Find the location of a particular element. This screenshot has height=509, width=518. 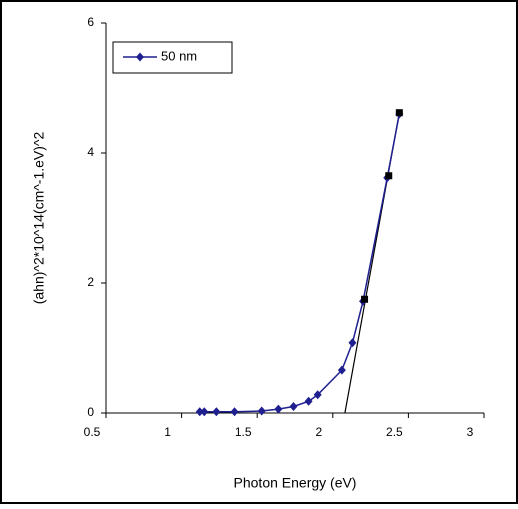

x-tick-label: 2.5 is located at coordinates (394, 432).